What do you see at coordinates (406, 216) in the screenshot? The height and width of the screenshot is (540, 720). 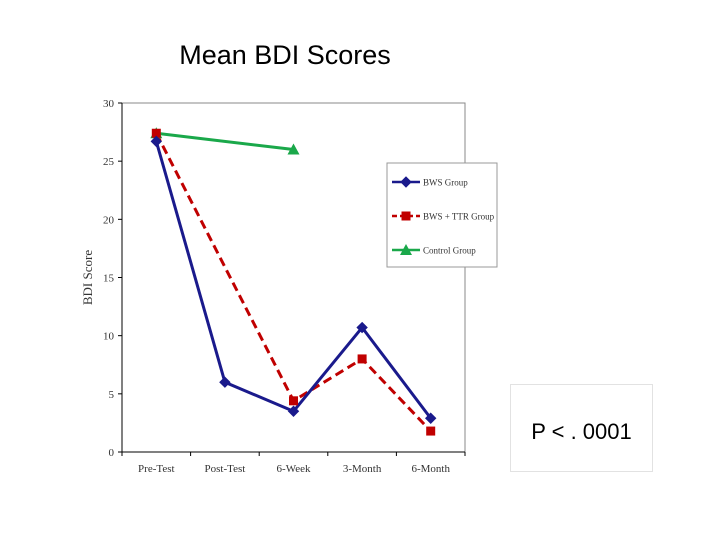 I see `legend-marker-bws-ttr-group` at bounding box center [406, 216].